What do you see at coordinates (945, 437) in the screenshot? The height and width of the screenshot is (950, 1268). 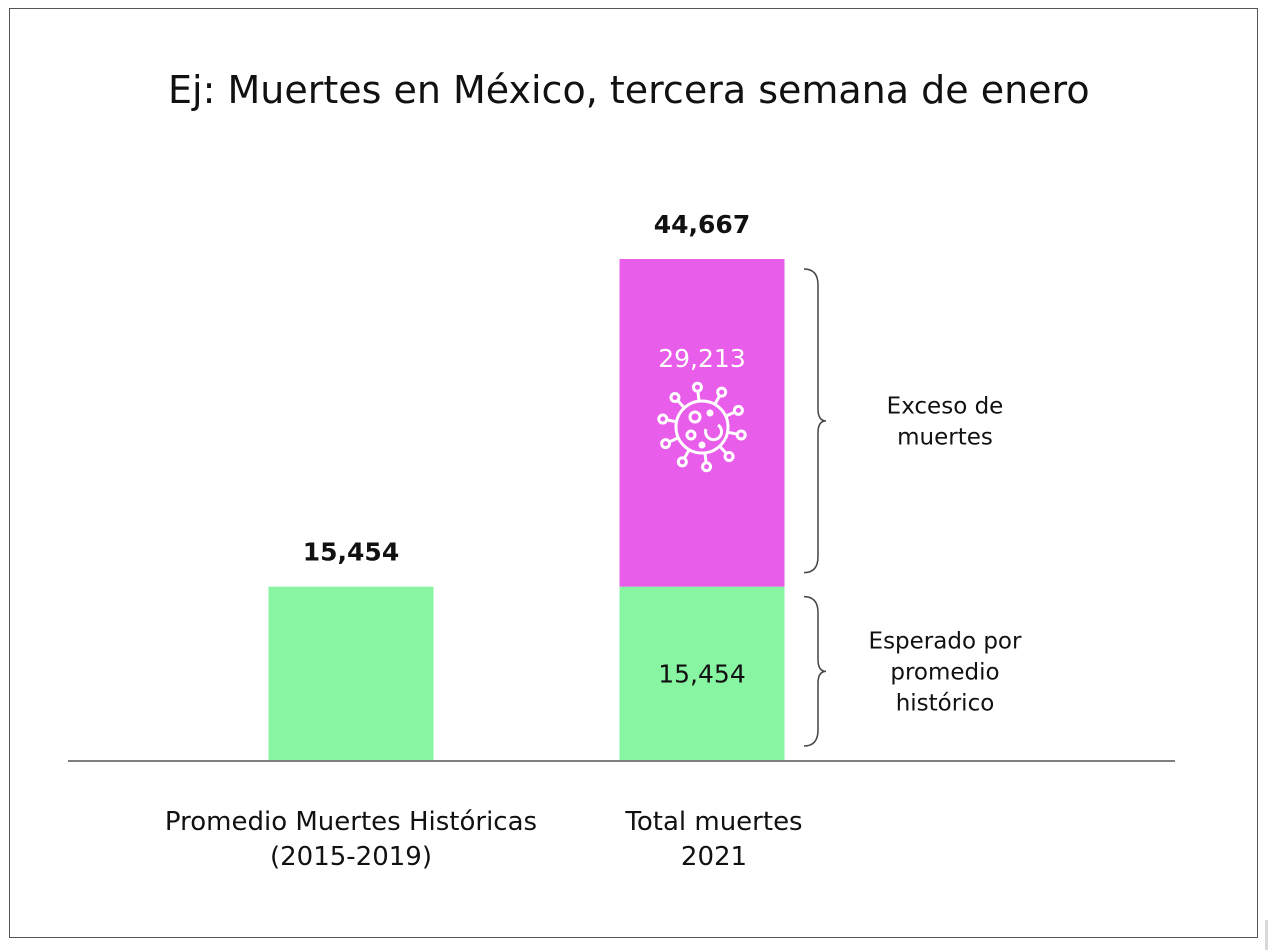 I see `annotation-text: muertes` at bounding box center [945, 437].